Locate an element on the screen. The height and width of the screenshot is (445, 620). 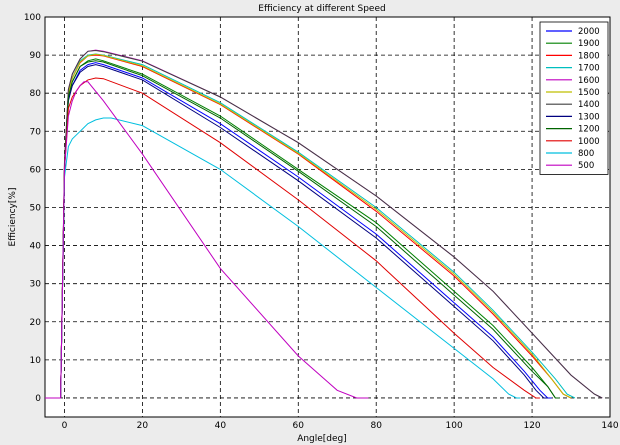
x-tick-label: 140 is located at coordinates (609, 426).